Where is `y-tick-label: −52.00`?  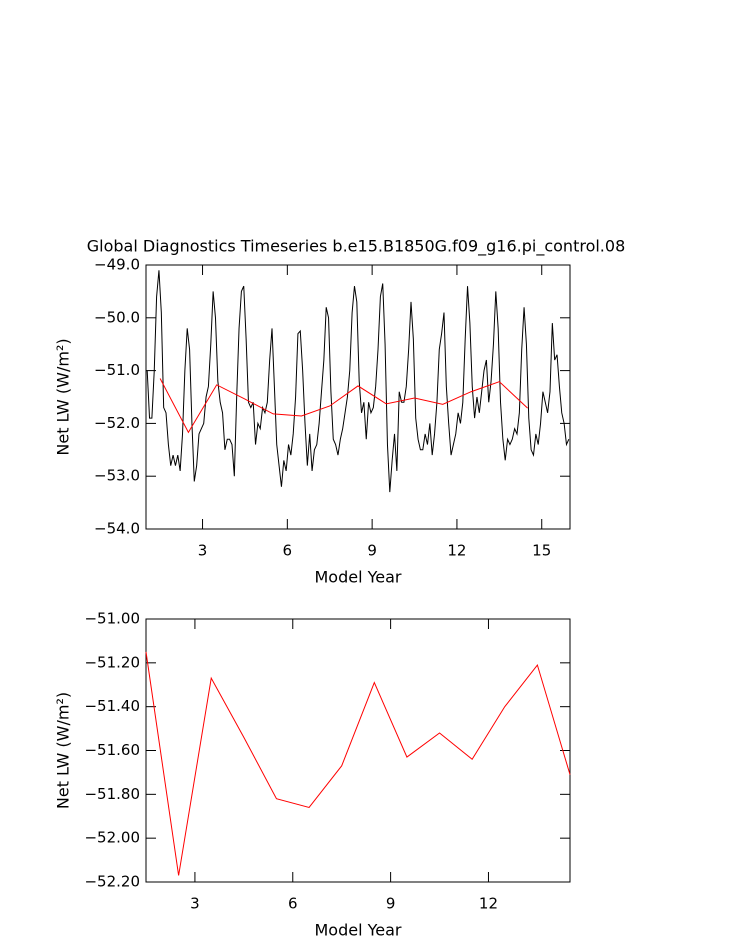
y-tick-label: −52.00 is located at coordinates (112, 838).